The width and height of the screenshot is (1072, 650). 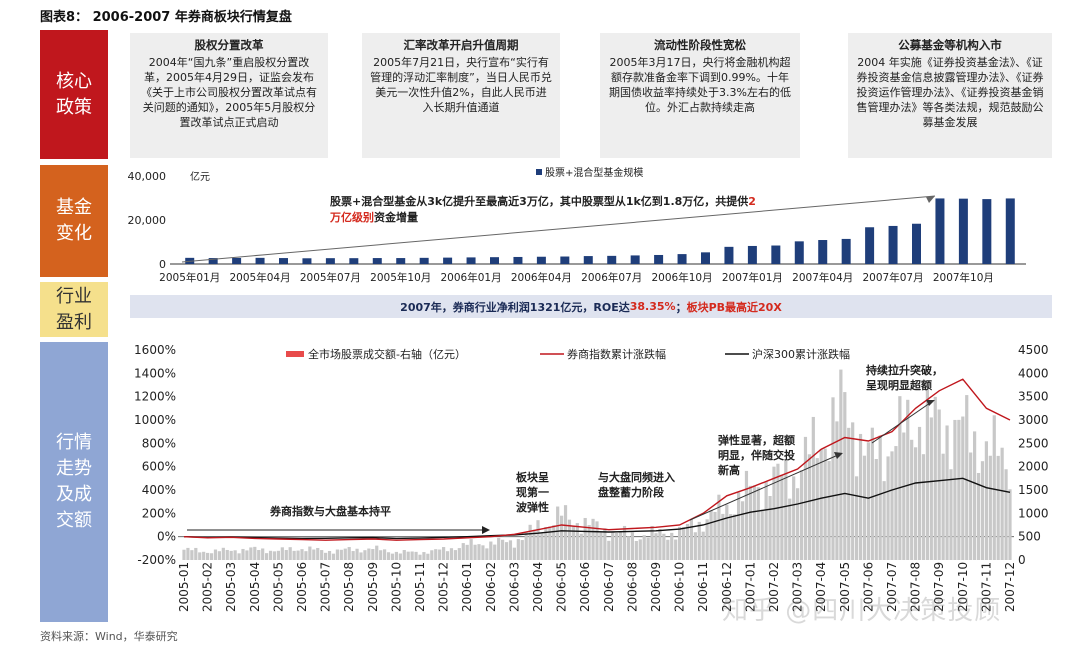 I want to click on fund-x-tick-label: 2007年01月, so click(x=752, y=277).